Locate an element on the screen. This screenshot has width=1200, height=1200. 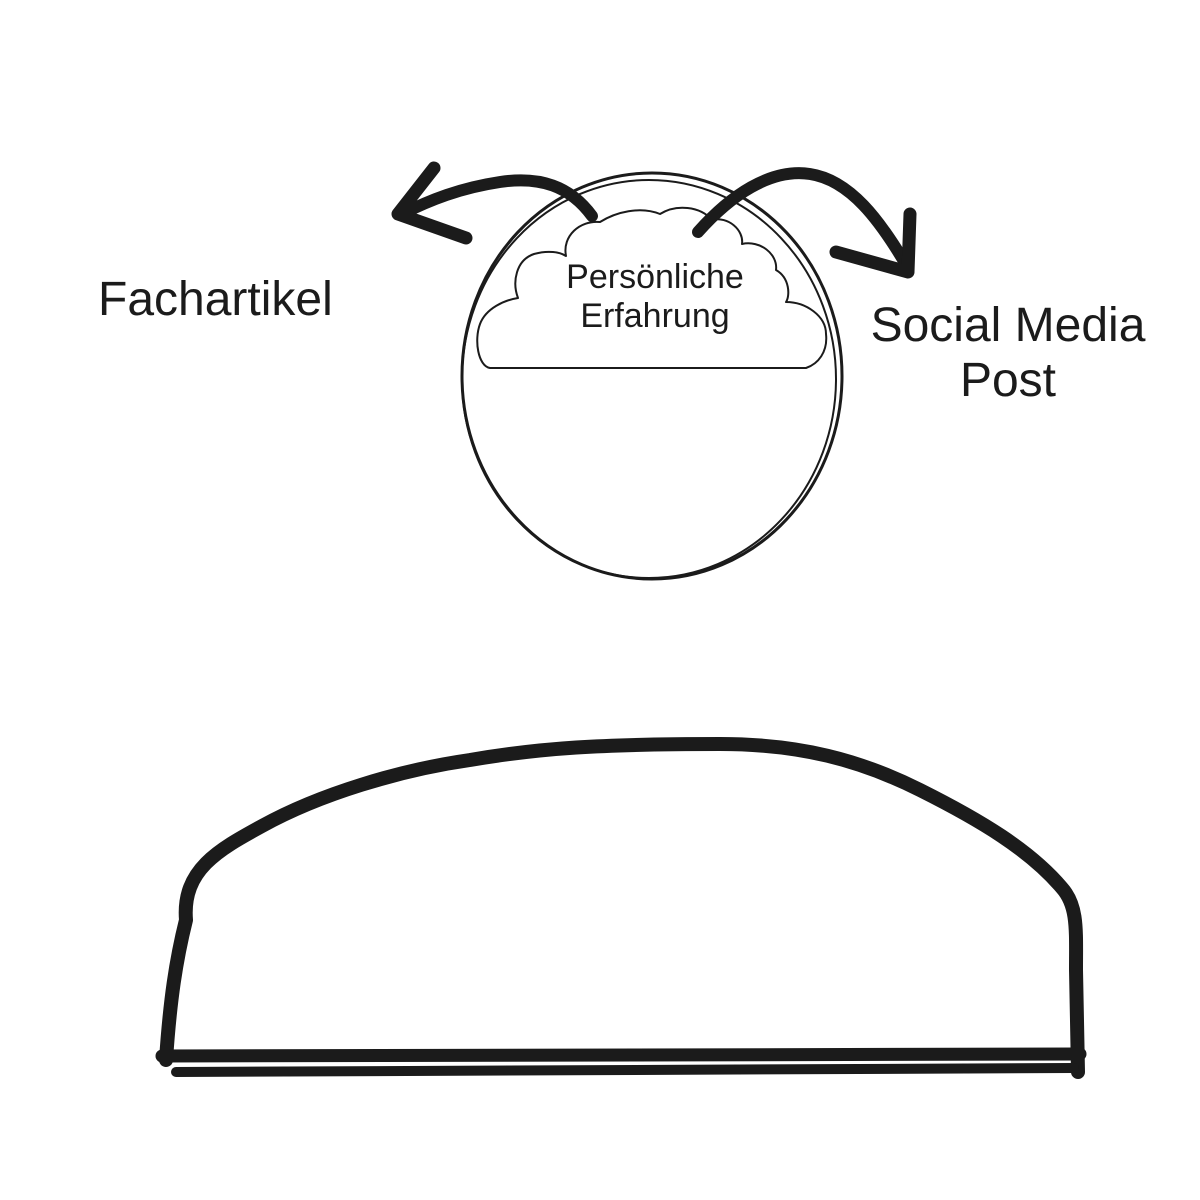
label-persoenliche-erfahrung: Persönliche Erfahrung is located at coordinates (655, 297).